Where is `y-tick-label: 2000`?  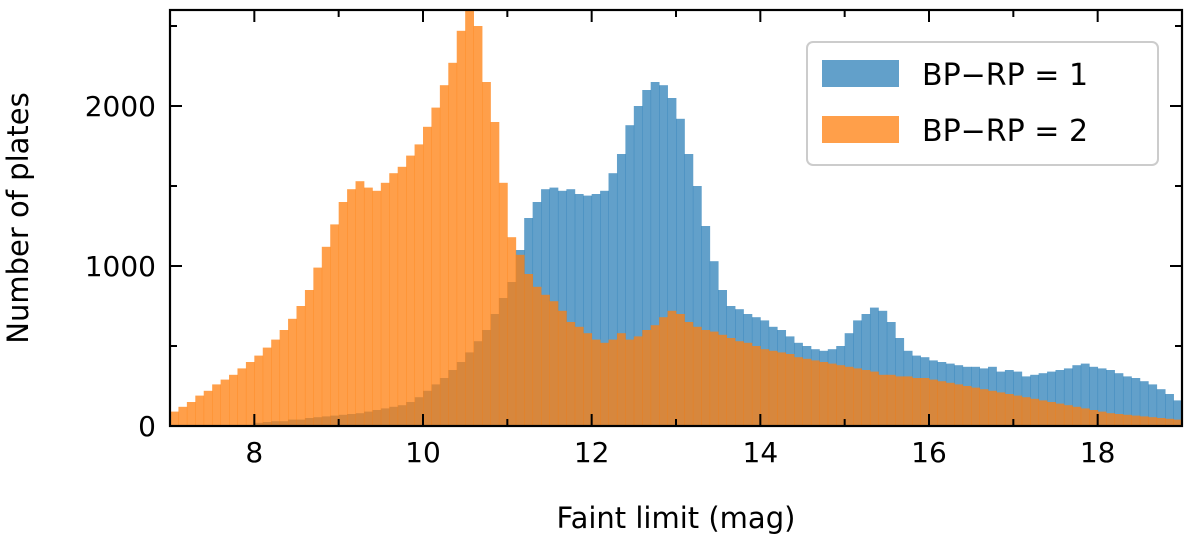
y-tick-label: 2000 is located at coordinates (120, 106).